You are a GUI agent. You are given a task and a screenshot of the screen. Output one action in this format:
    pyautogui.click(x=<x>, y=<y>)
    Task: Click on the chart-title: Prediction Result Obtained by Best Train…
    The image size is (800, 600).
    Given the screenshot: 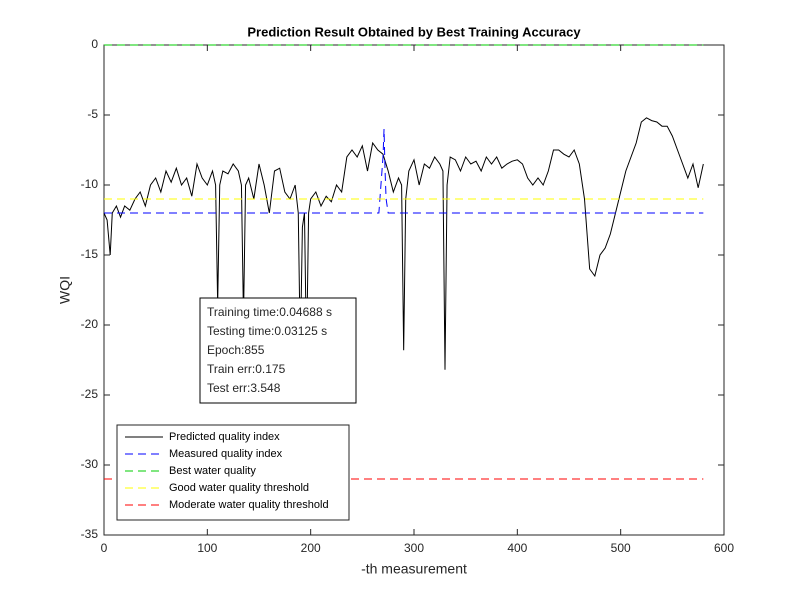 What is the action you would take?
    pyautogui.click(x=414, y=31)
    